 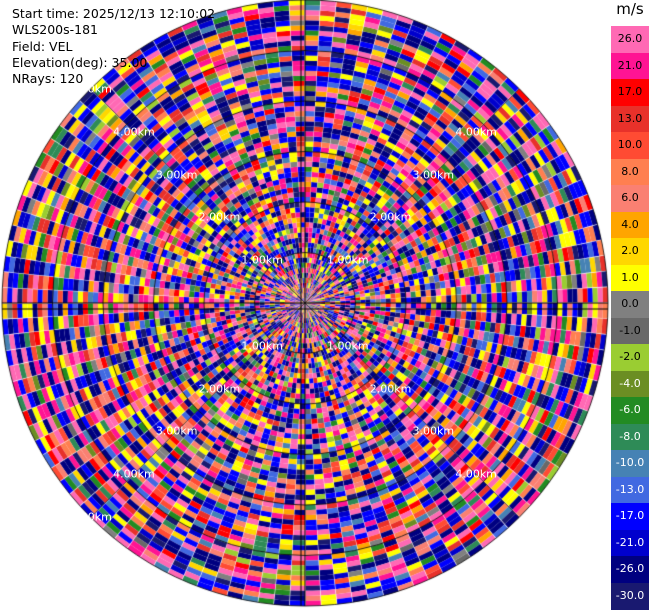 I want to click on colorbar-tick-label: -30.0, so click(x=630, y=595).